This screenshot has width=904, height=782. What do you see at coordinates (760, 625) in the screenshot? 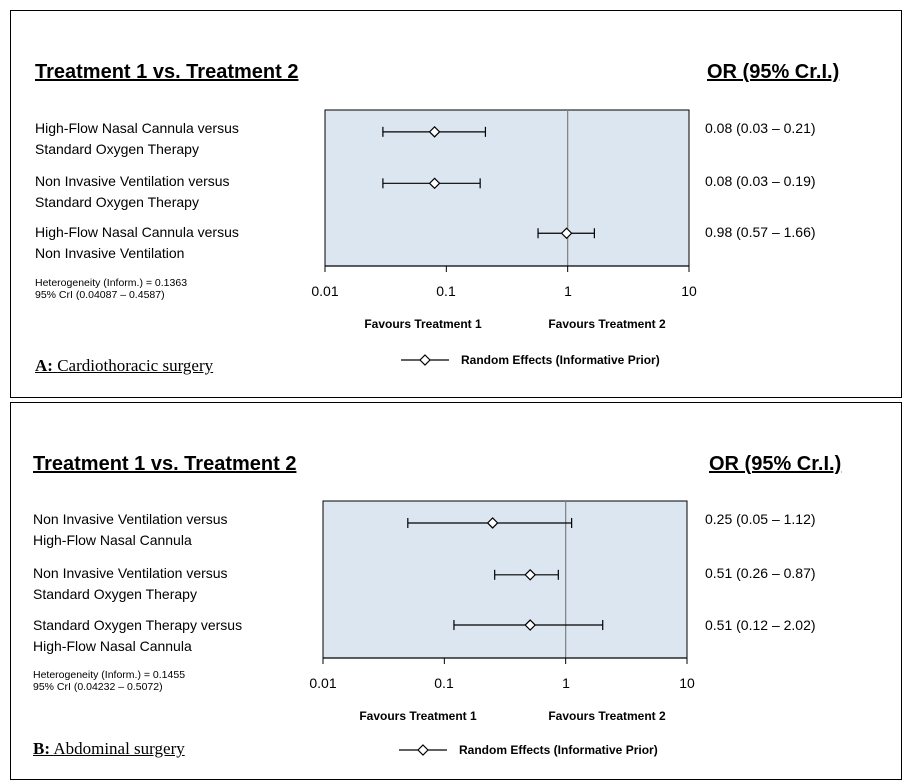
I see `or-ci-label: 0.51 (0.12 – 2.02)` at bounding box center [760, 625].